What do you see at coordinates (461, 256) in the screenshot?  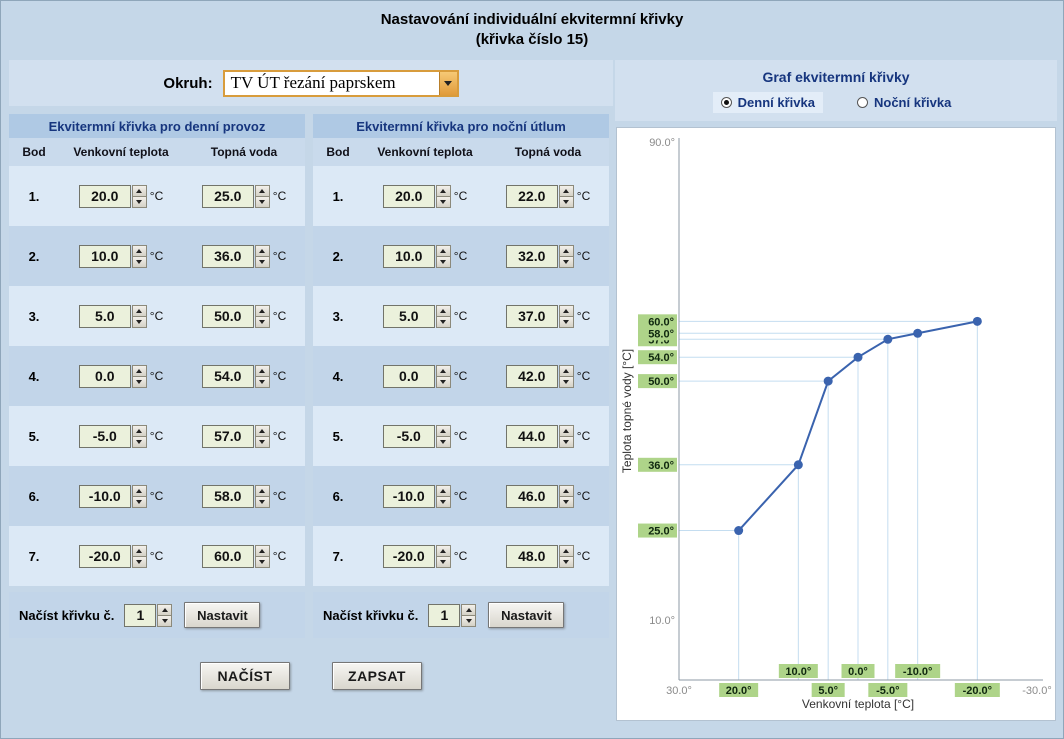 I see `table-row: 2. °C °C` at bounding box center [461, 256].